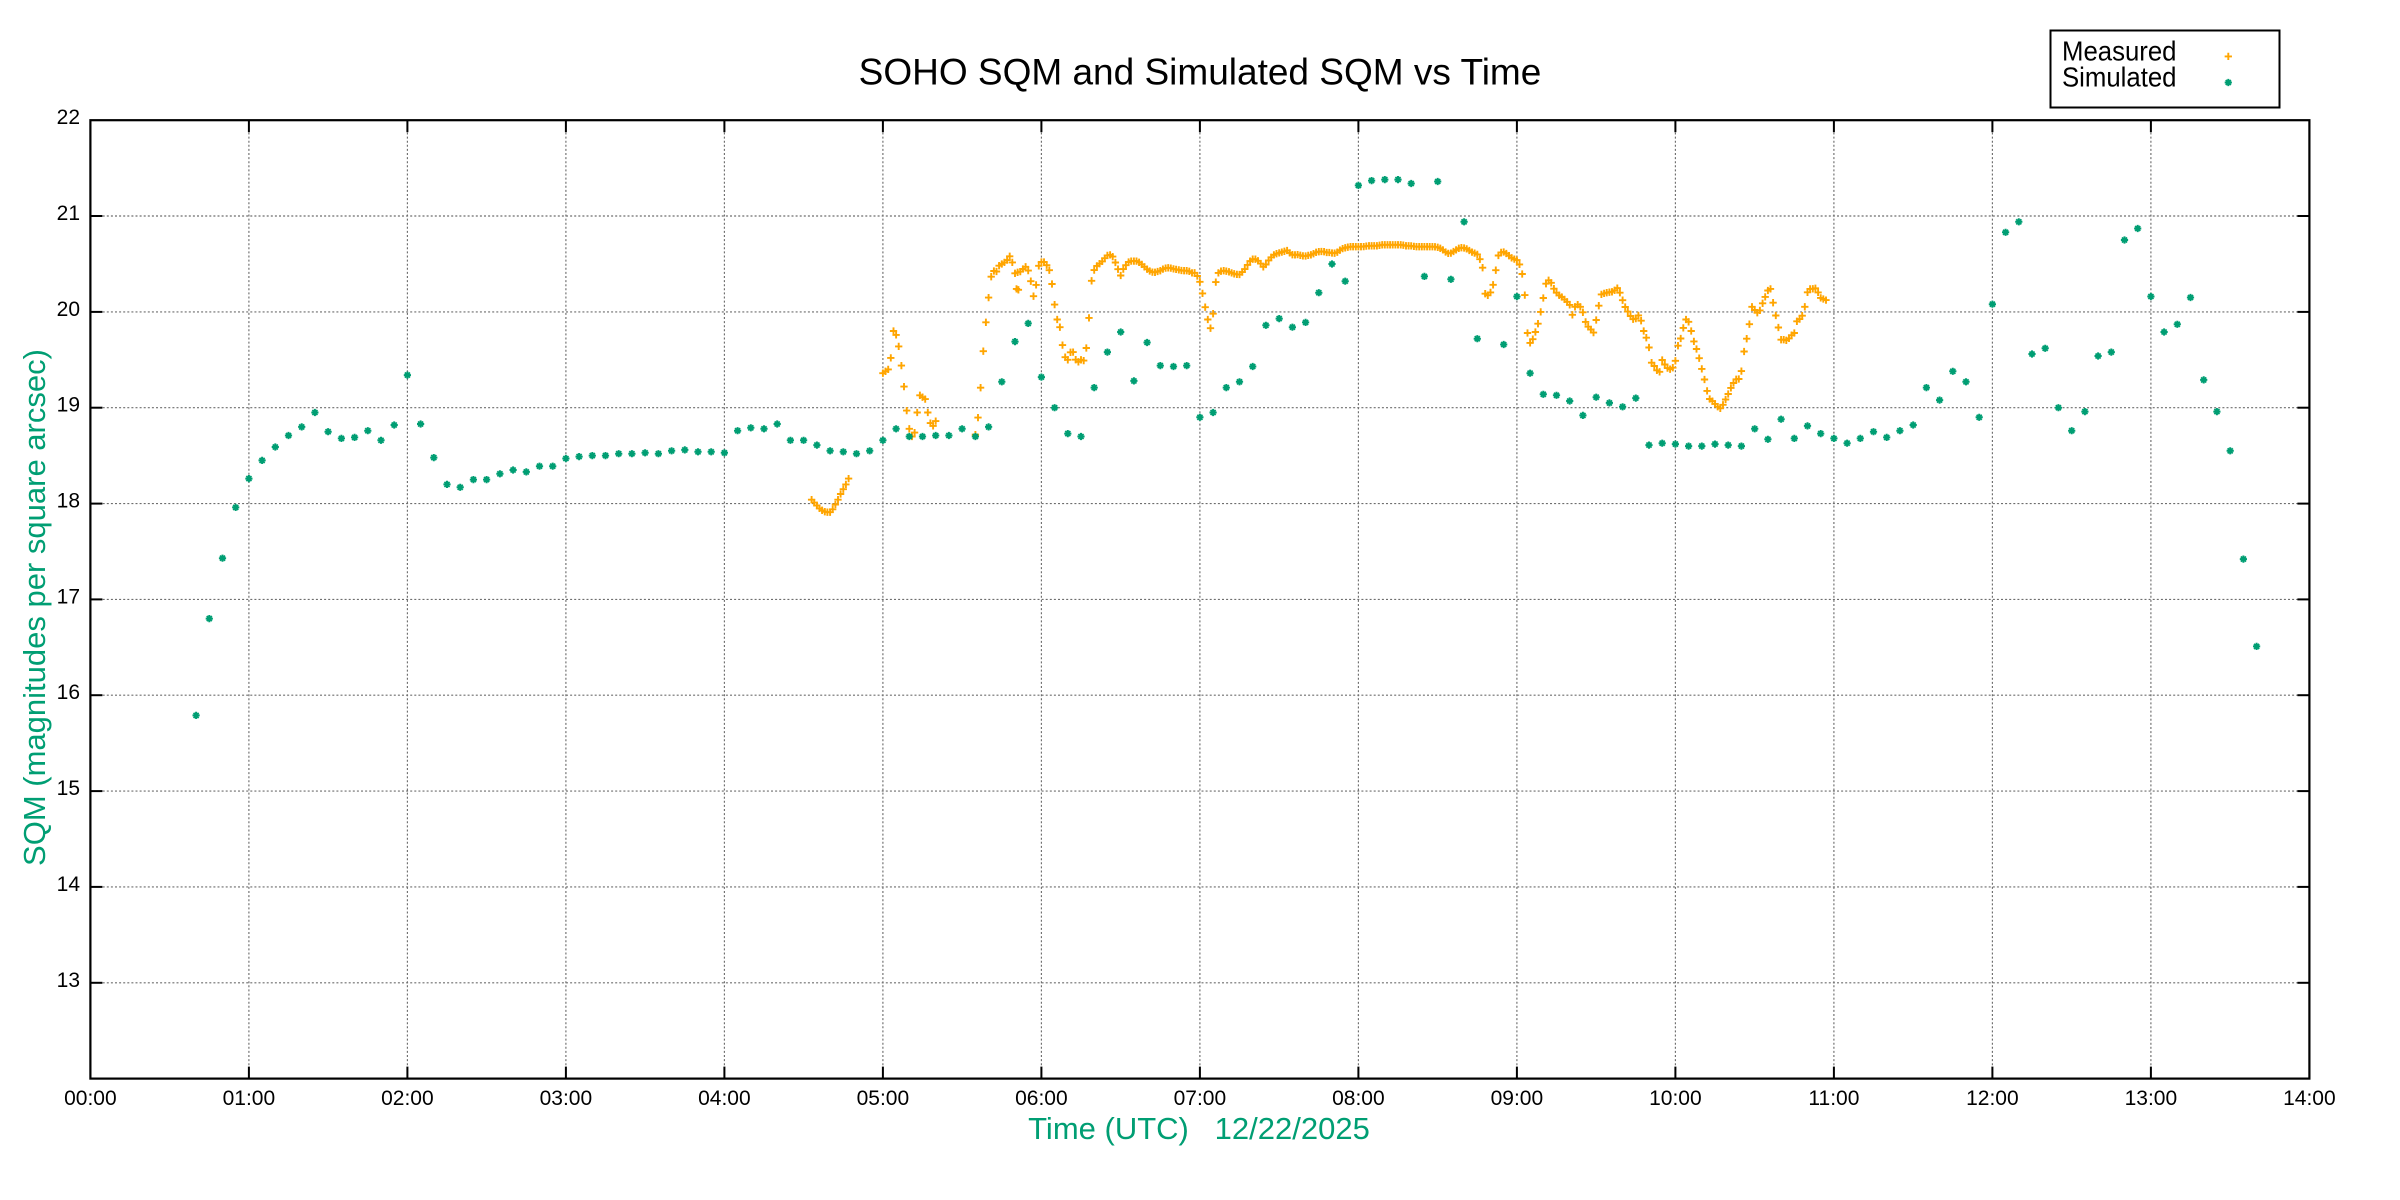 Image resolution: width=2400 pixels, height=1200 pixels. Describe the element at coordinates (68, 692) in the screenshot. I see `svg-text: 16` at that location.